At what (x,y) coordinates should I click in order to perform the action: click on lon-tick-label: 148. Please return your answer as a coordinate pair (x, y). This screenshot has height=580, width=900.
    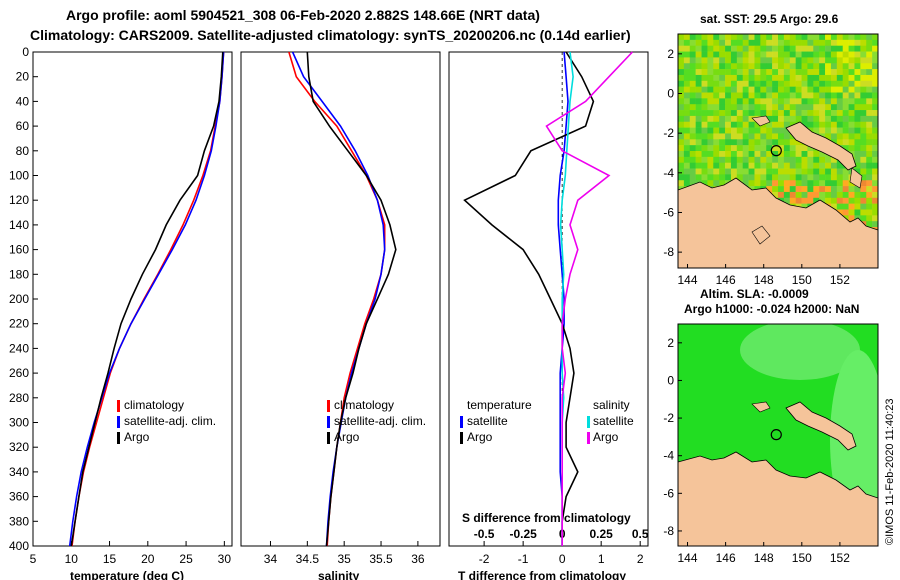
    Looking at the image, I should click on (764, 280).